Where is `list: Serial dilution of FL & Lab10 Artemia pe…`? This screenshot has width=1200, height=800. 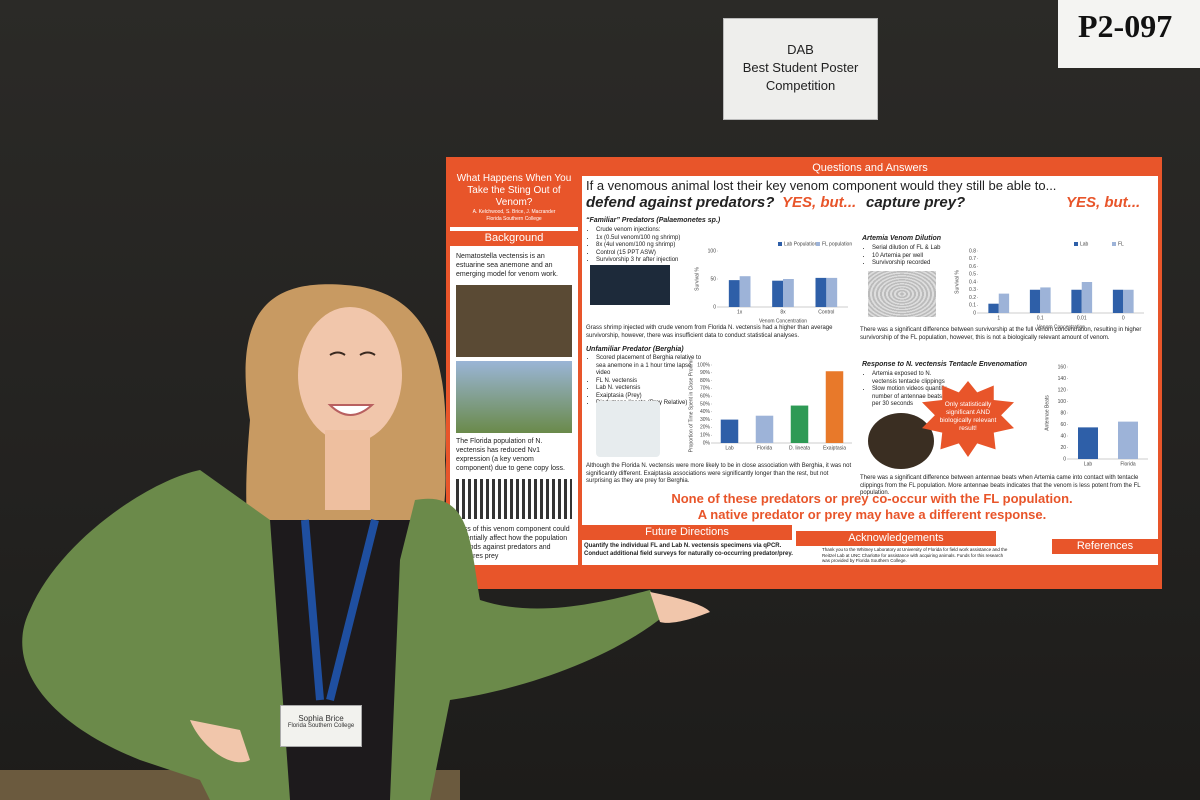
list: Serial dilution of FL & Lab10 Artemia pe… is located at coordinates (923, 256).